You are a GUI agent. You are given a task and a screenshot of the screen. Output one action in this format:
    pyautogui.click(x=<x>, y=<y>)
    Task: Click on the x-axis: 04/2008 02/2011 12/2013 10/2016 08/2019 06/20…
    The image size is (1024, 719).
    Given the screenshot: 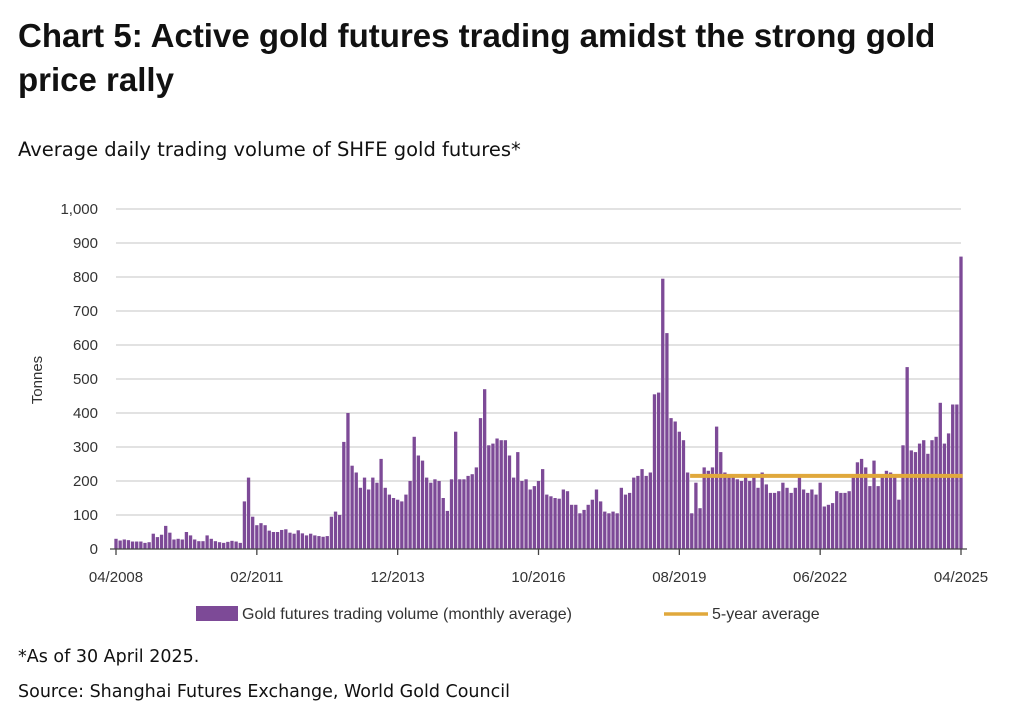 What is the action you would take?
    pyautogui.click(x=538, y=567)
    